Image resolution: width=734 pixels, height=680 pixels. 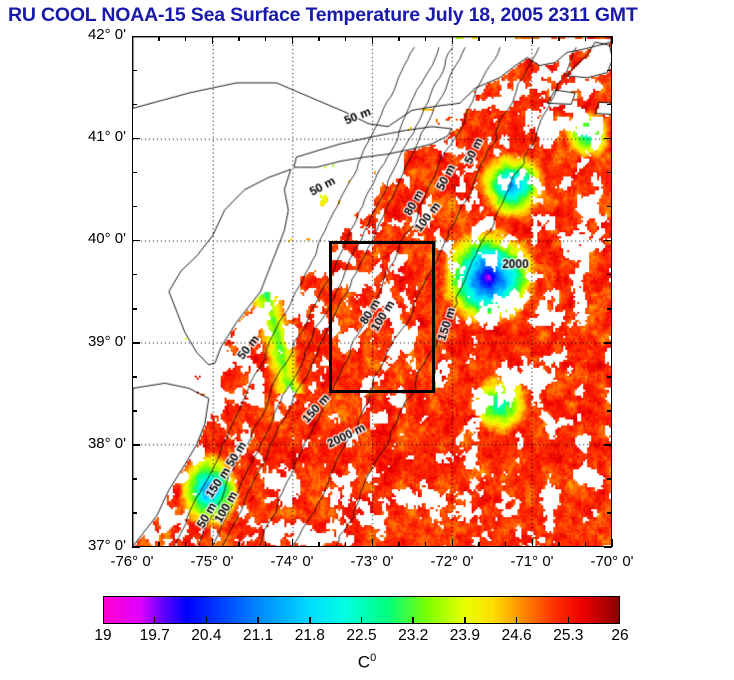 What do you see at coordinates (464, 635) in the screenshot?
I see `colorbar-tick-label: 23.9` at bounding box center [464, 635].